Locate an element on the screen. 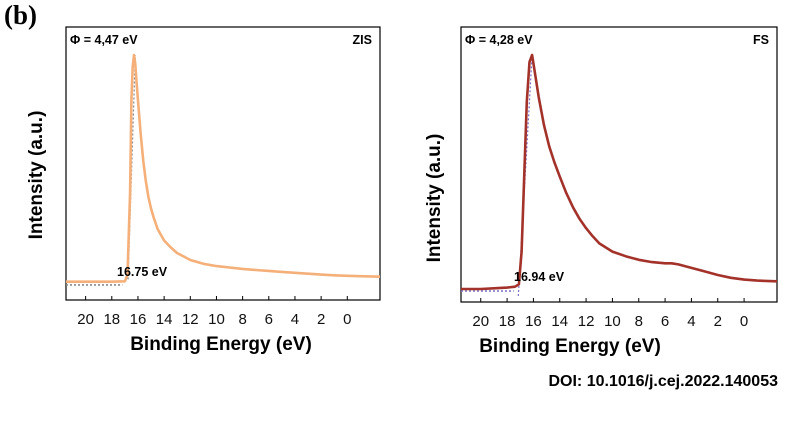 The image size is (802, 422). cutoff-label: 16.75 eV is located at coordinates (142, 272).